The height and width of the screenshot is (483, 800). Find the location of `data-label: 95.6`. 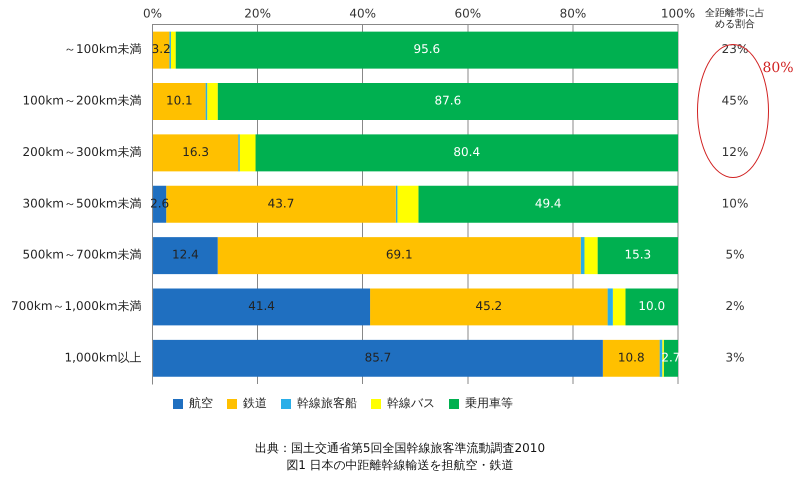

data-label: 95.6 is located at coordinates (426, 49).